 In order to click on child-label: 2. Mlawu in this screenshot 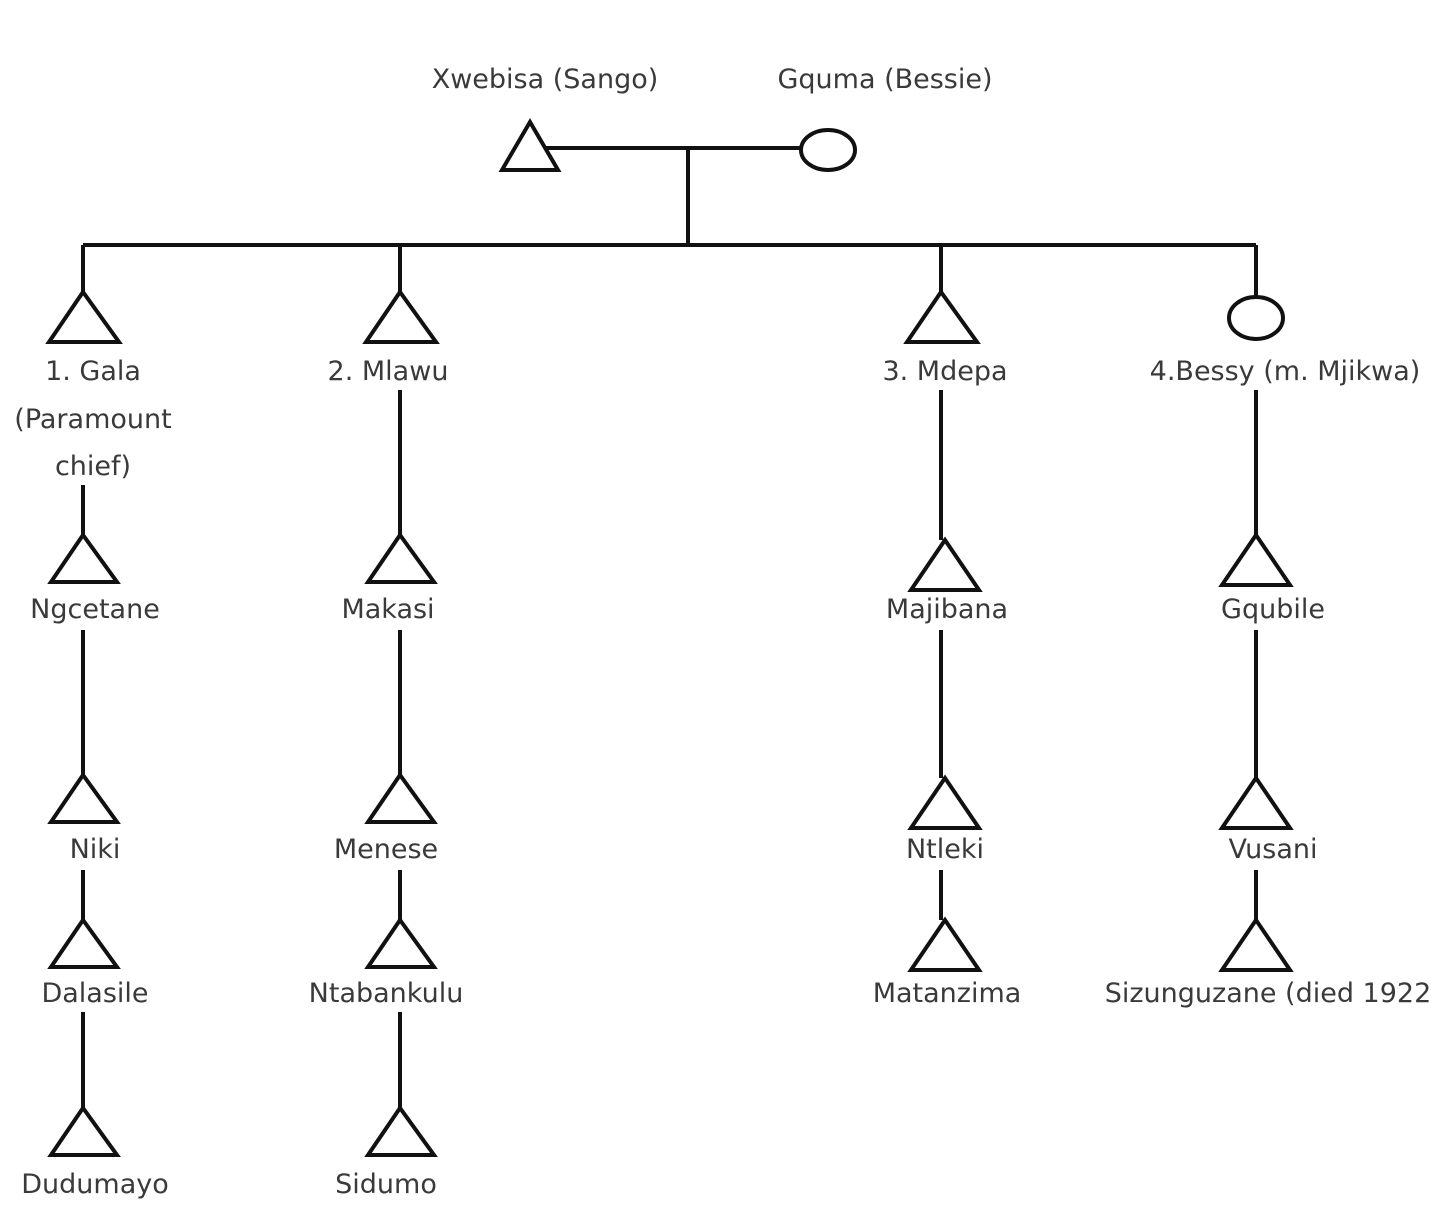, I will do `click(388, 371)`.